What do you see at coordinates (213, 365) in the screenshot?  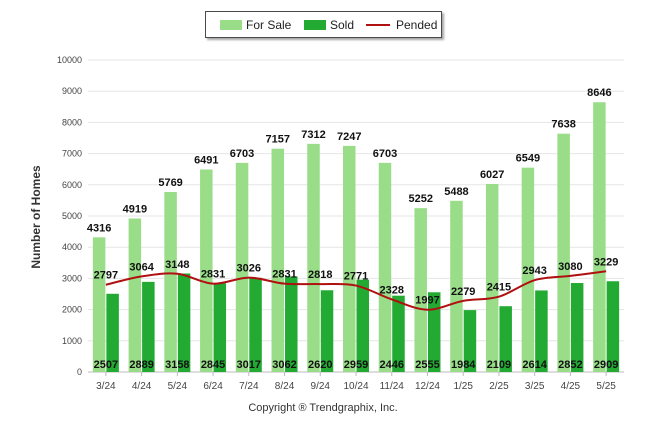 I see `data-label-sold: 2845` at bounding box center [213, 365].